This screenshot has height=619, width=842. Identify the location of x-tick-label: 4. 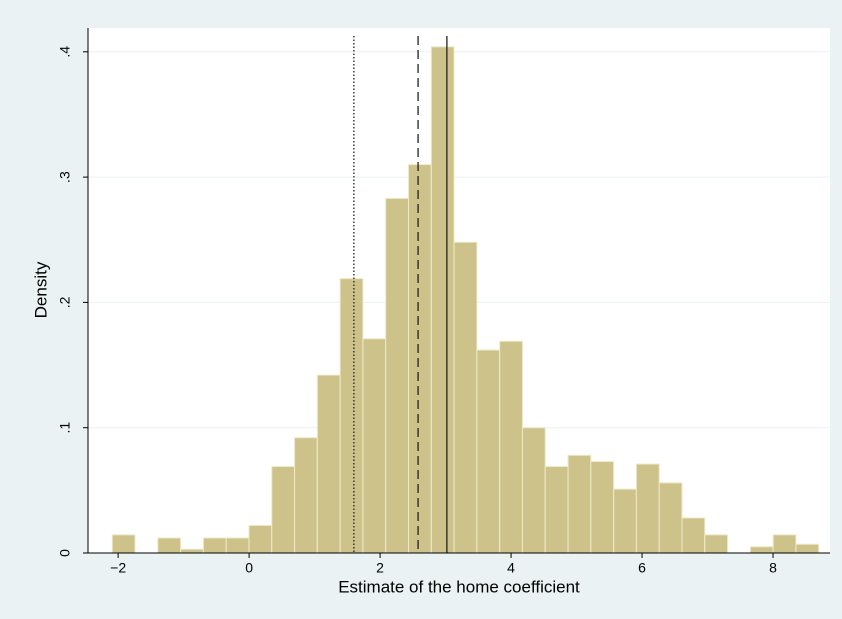
(511, 568).